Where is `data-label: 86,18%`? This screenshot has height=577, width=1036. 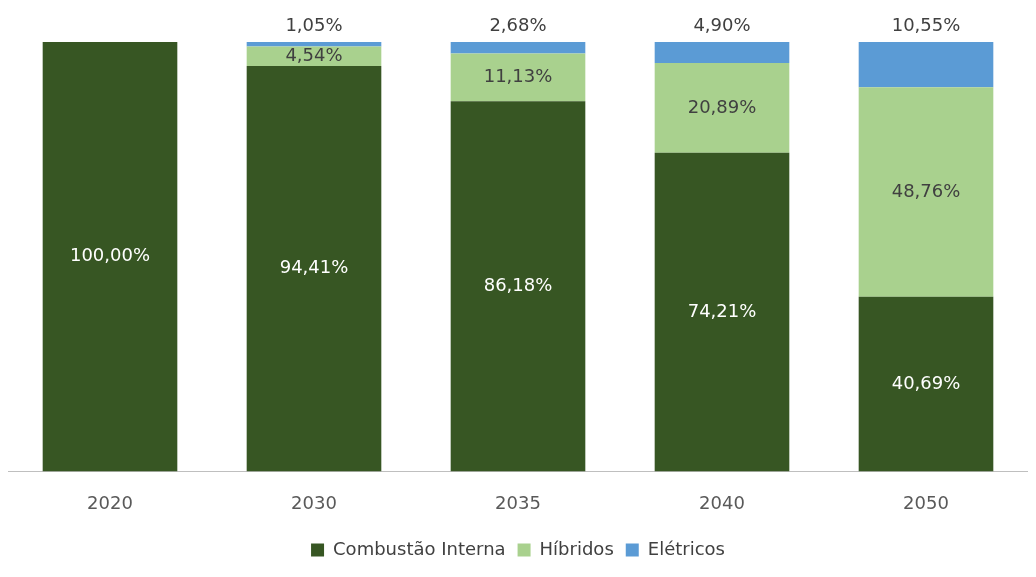
data-label: 86,18% is located at coordinates (518, 285).